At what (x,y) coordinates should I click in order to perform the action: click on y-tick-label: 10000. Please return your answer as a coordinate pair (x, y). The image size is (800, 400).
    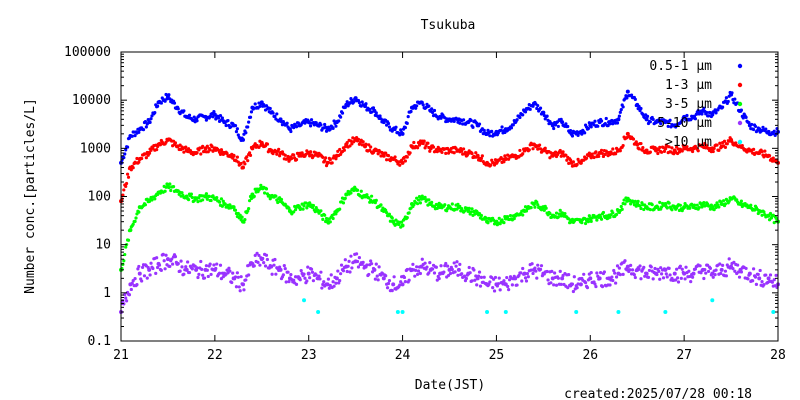
    Looking at the image, I should click on (91, 100).